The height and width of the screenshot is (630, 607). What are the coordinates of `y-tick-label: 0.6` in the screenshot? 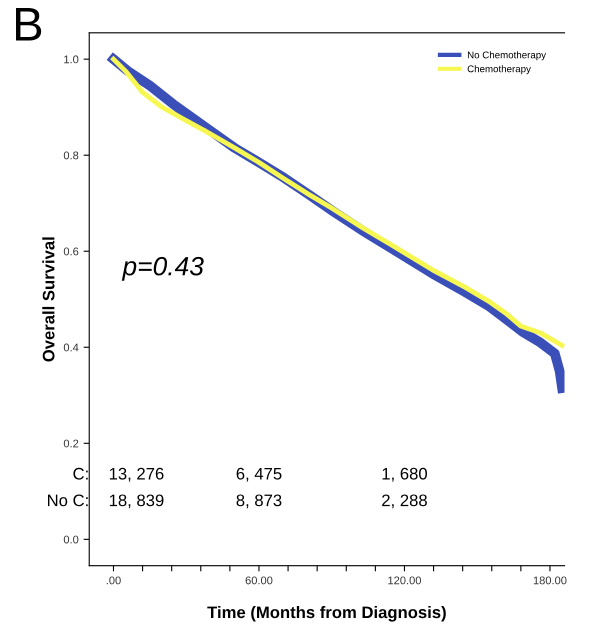 It's located at (71, 252).